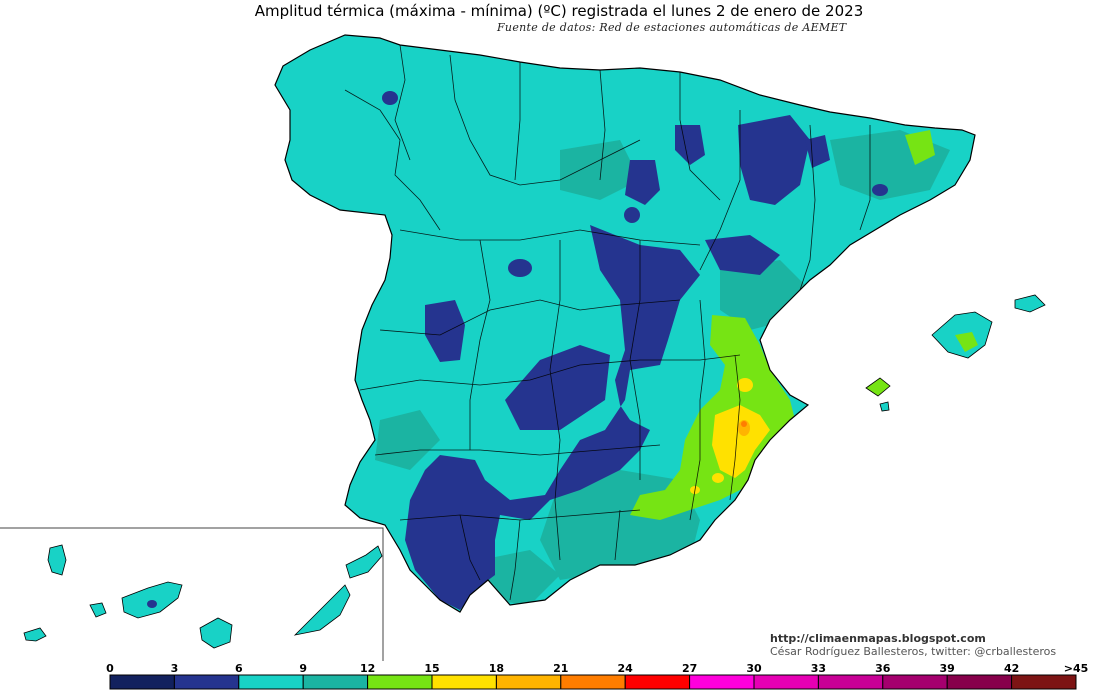  Describe the element at coordinates (884, 406) in the screenshot. I see `island-formentera` at that location.